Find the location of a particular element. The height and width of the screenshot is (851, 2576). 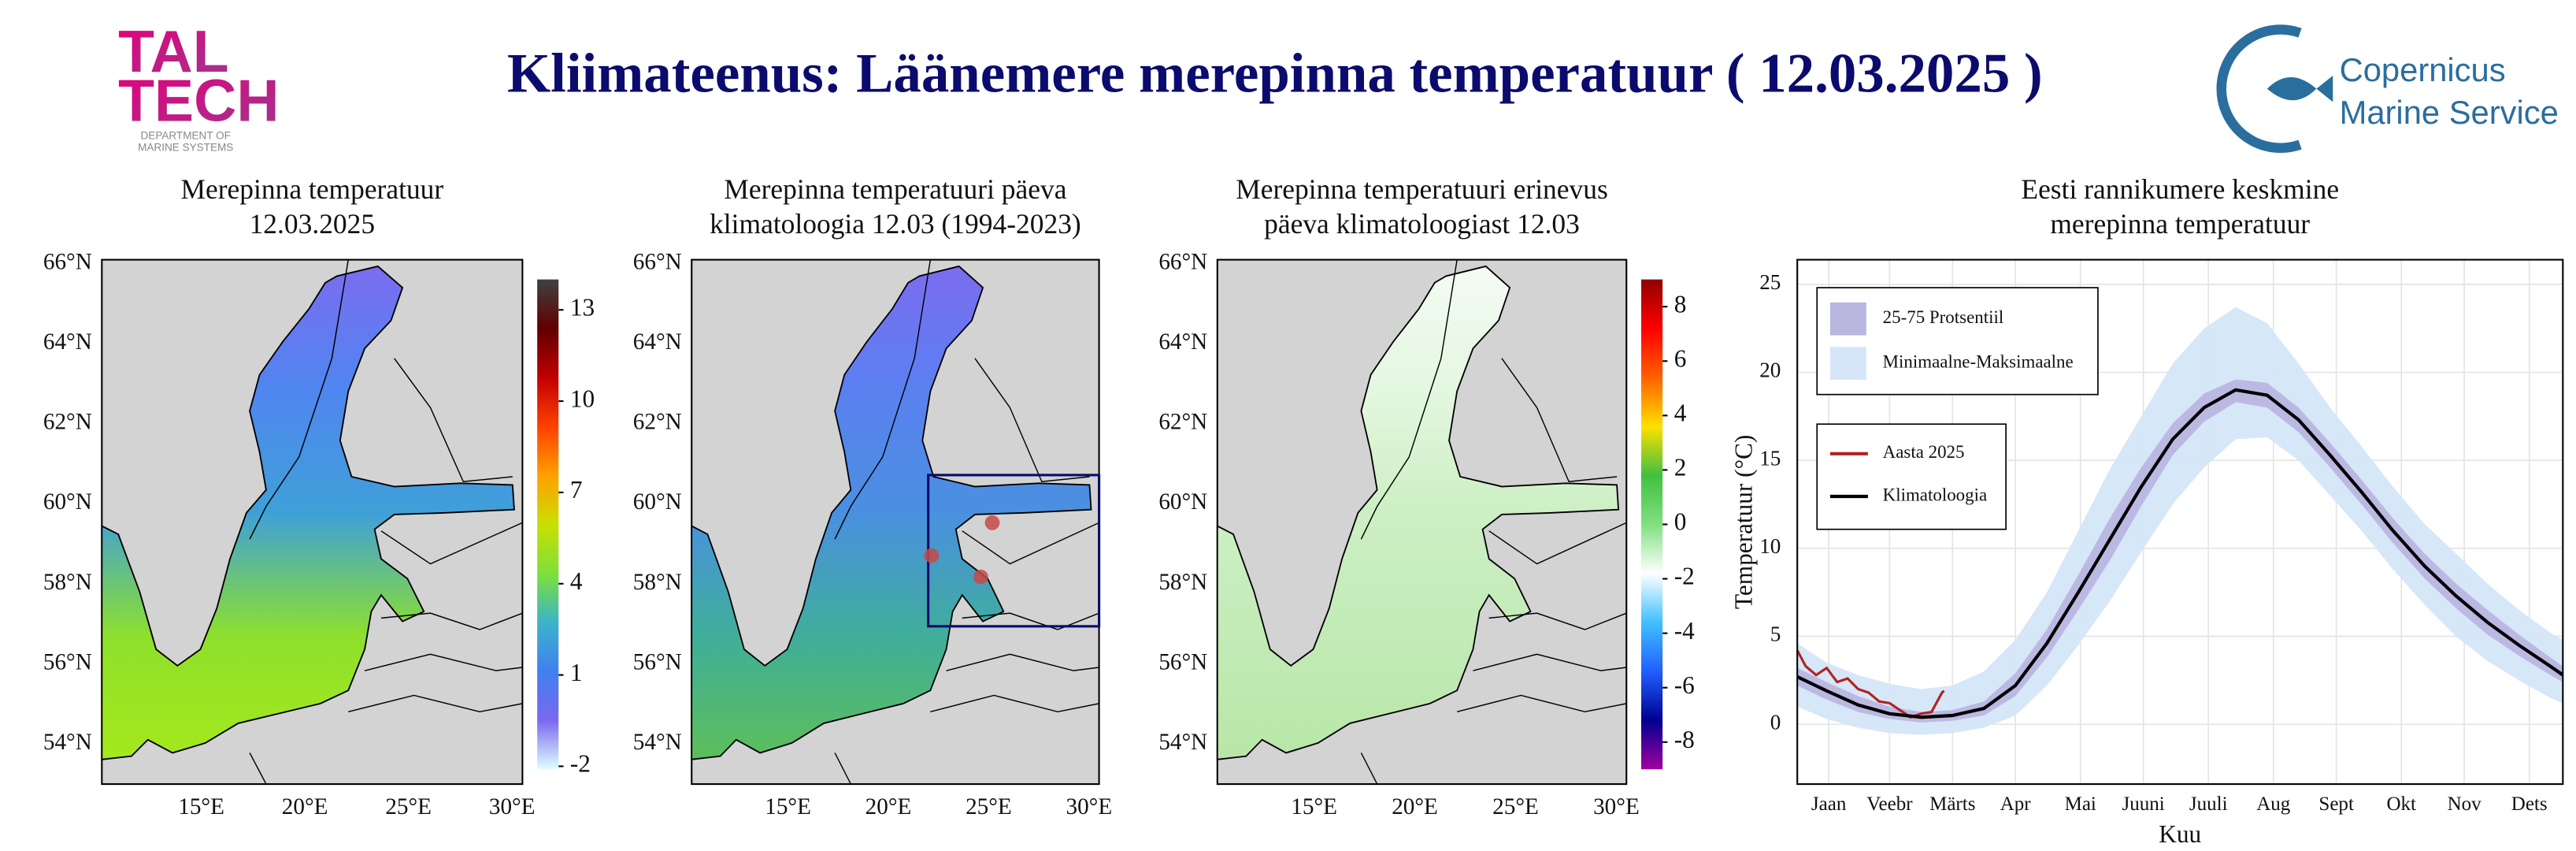

colorbar-label: 1 is located at coordinates (576, 673).